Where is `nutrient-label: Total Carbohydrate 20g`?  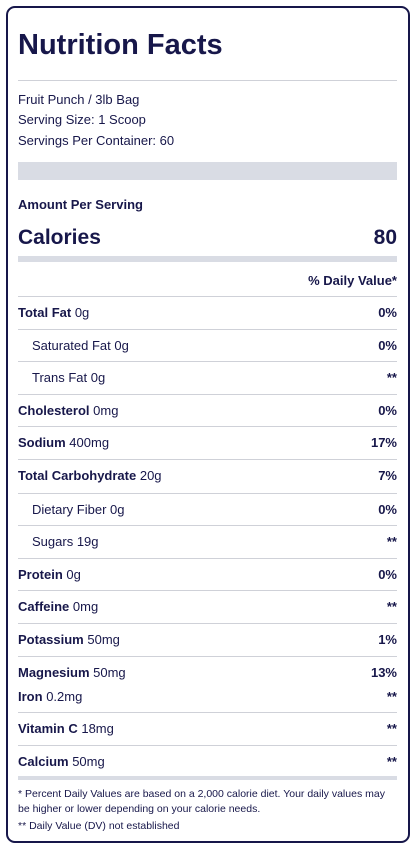 nutrient-label: Total Carbohydrate 20g is located at coordinates (90, 476).